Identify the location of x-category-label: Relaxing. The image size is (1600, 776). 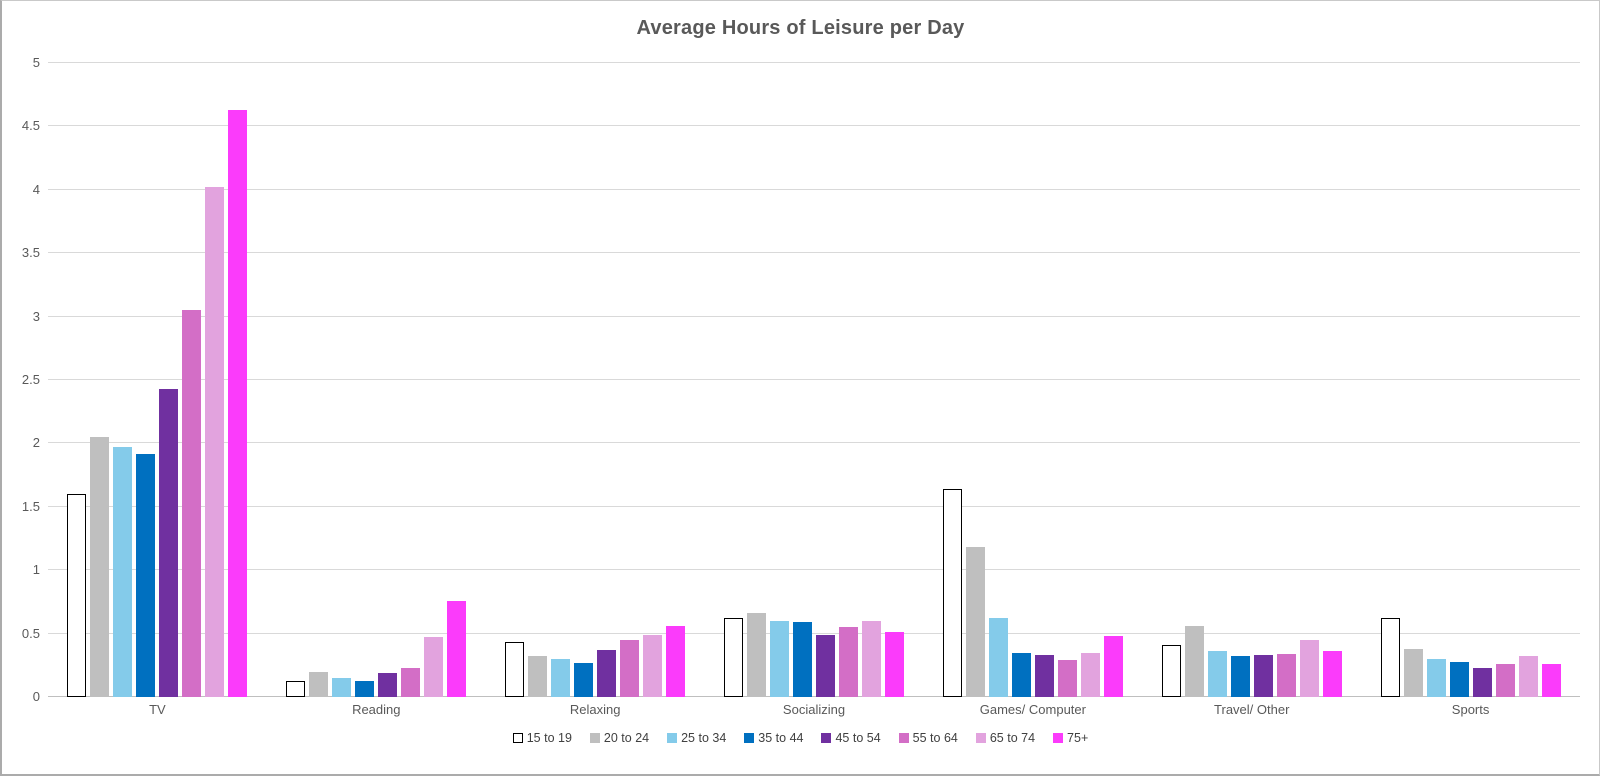
(595, 709).